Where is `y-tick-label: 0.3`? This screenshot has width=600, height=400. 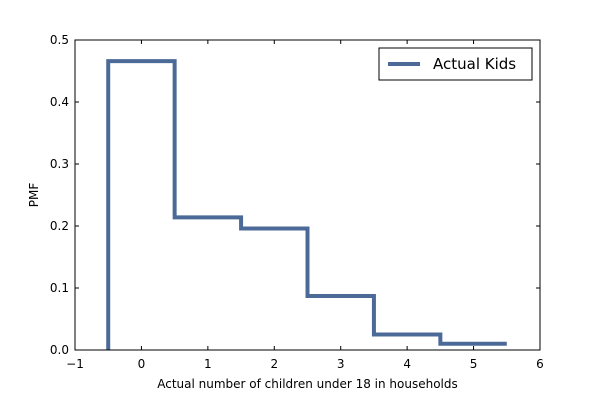 y-tick-label: 0.3 is located at coordinates (59, 164).